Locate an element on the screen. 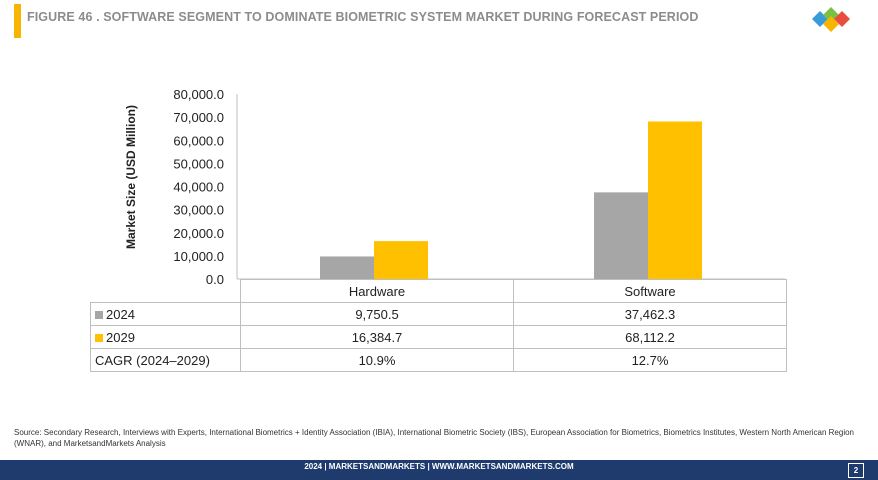 The image size is (878, 480). y-tick-label: 40,000.0 is located at coordinates (198, 187).